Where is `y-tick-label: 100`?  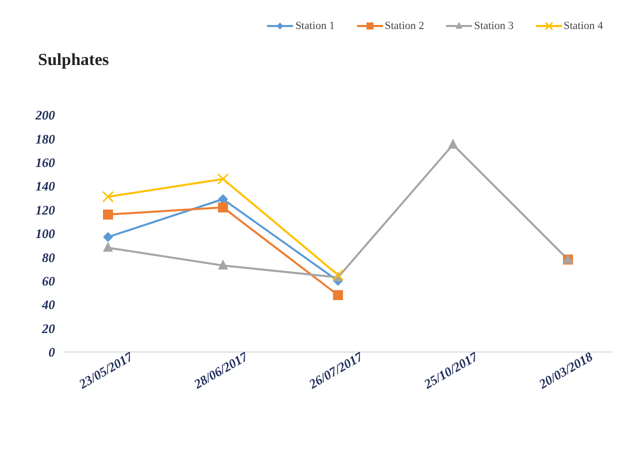
y-tick-label: 100 is located at coordinates (46, 234).